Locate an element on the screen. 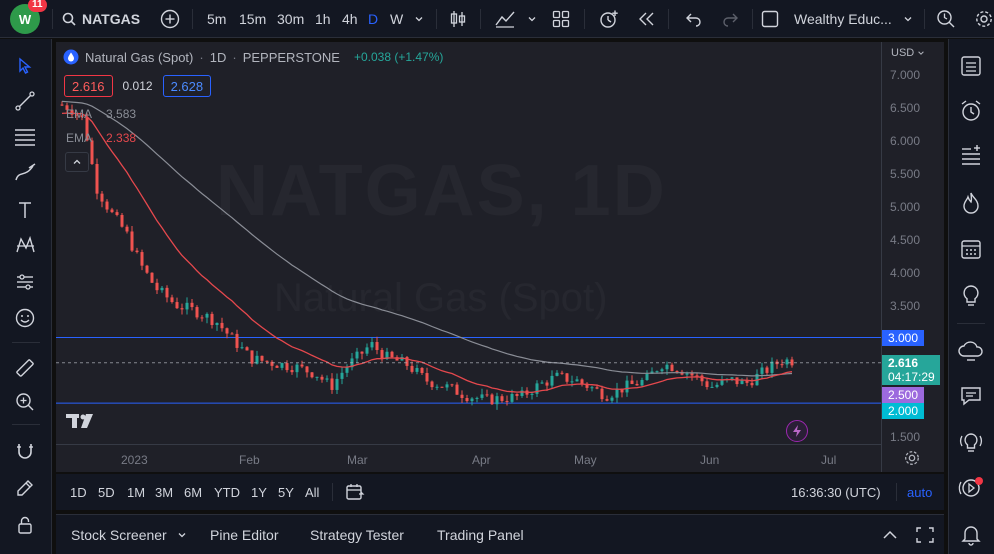 This screenshot has height=554, width=994. interval-d: D is located at coordinates (373, 19).